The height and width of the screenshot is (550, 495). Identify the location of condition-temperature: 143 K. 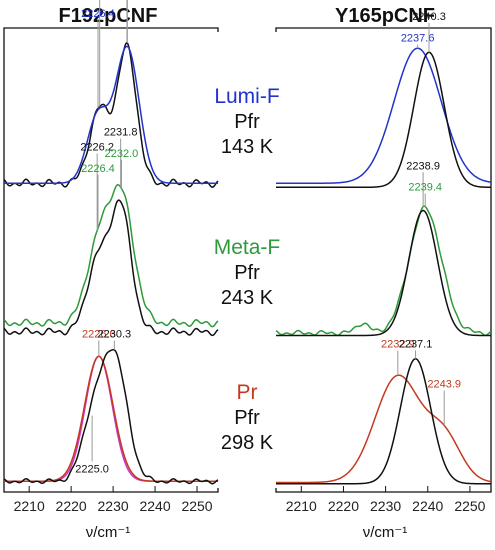
(247, 147).